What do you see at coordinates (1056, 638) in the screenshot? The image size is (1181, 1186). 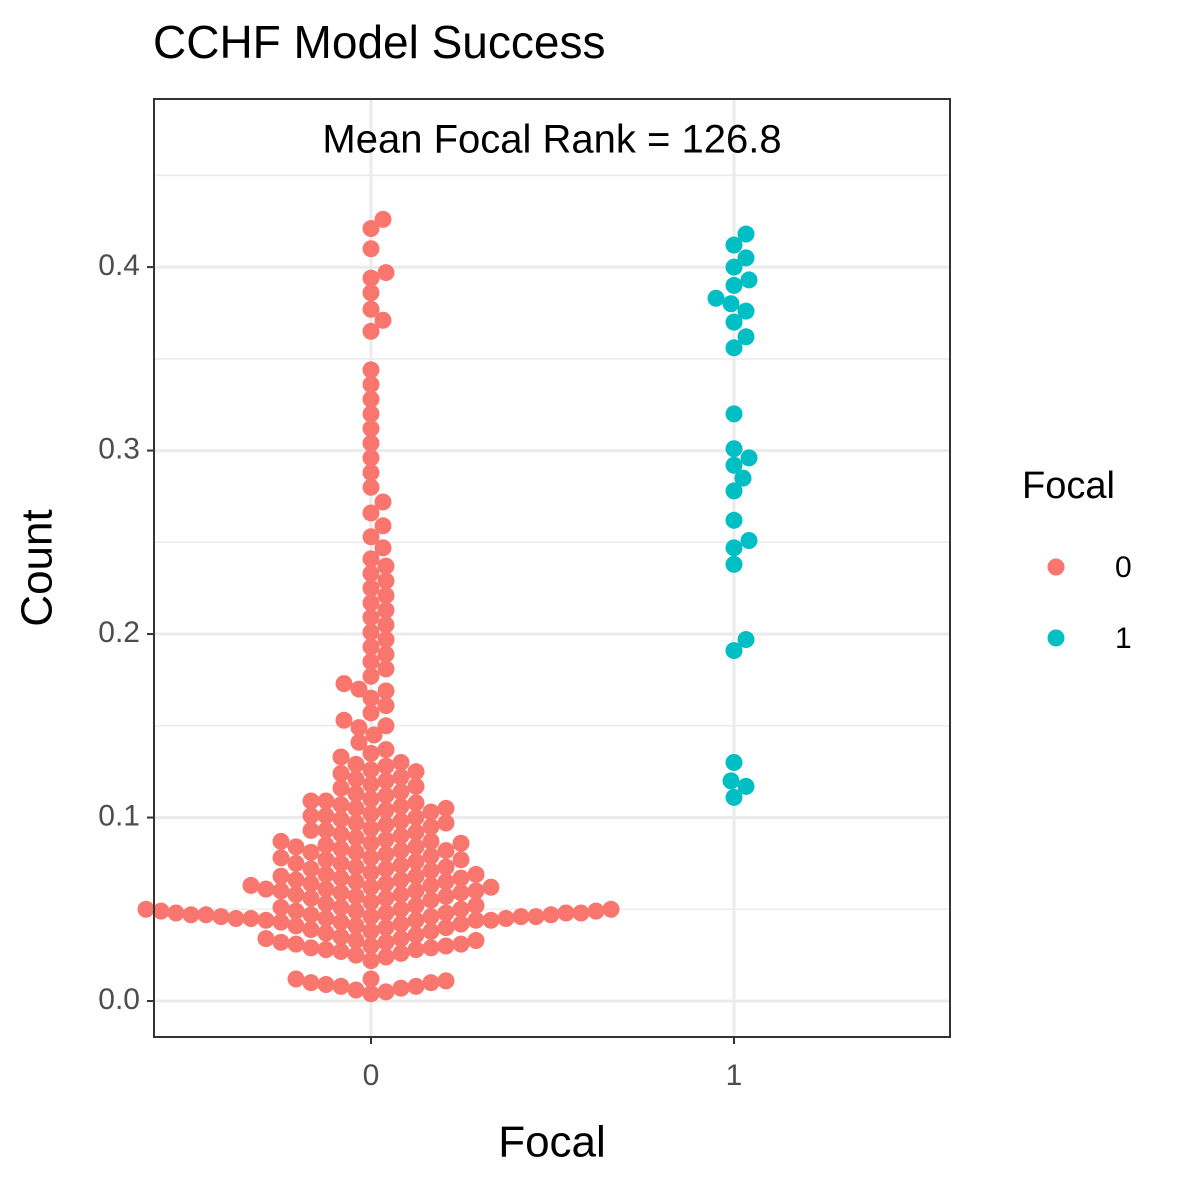 I see `legend-marker` at bounding box center [1056, 638].